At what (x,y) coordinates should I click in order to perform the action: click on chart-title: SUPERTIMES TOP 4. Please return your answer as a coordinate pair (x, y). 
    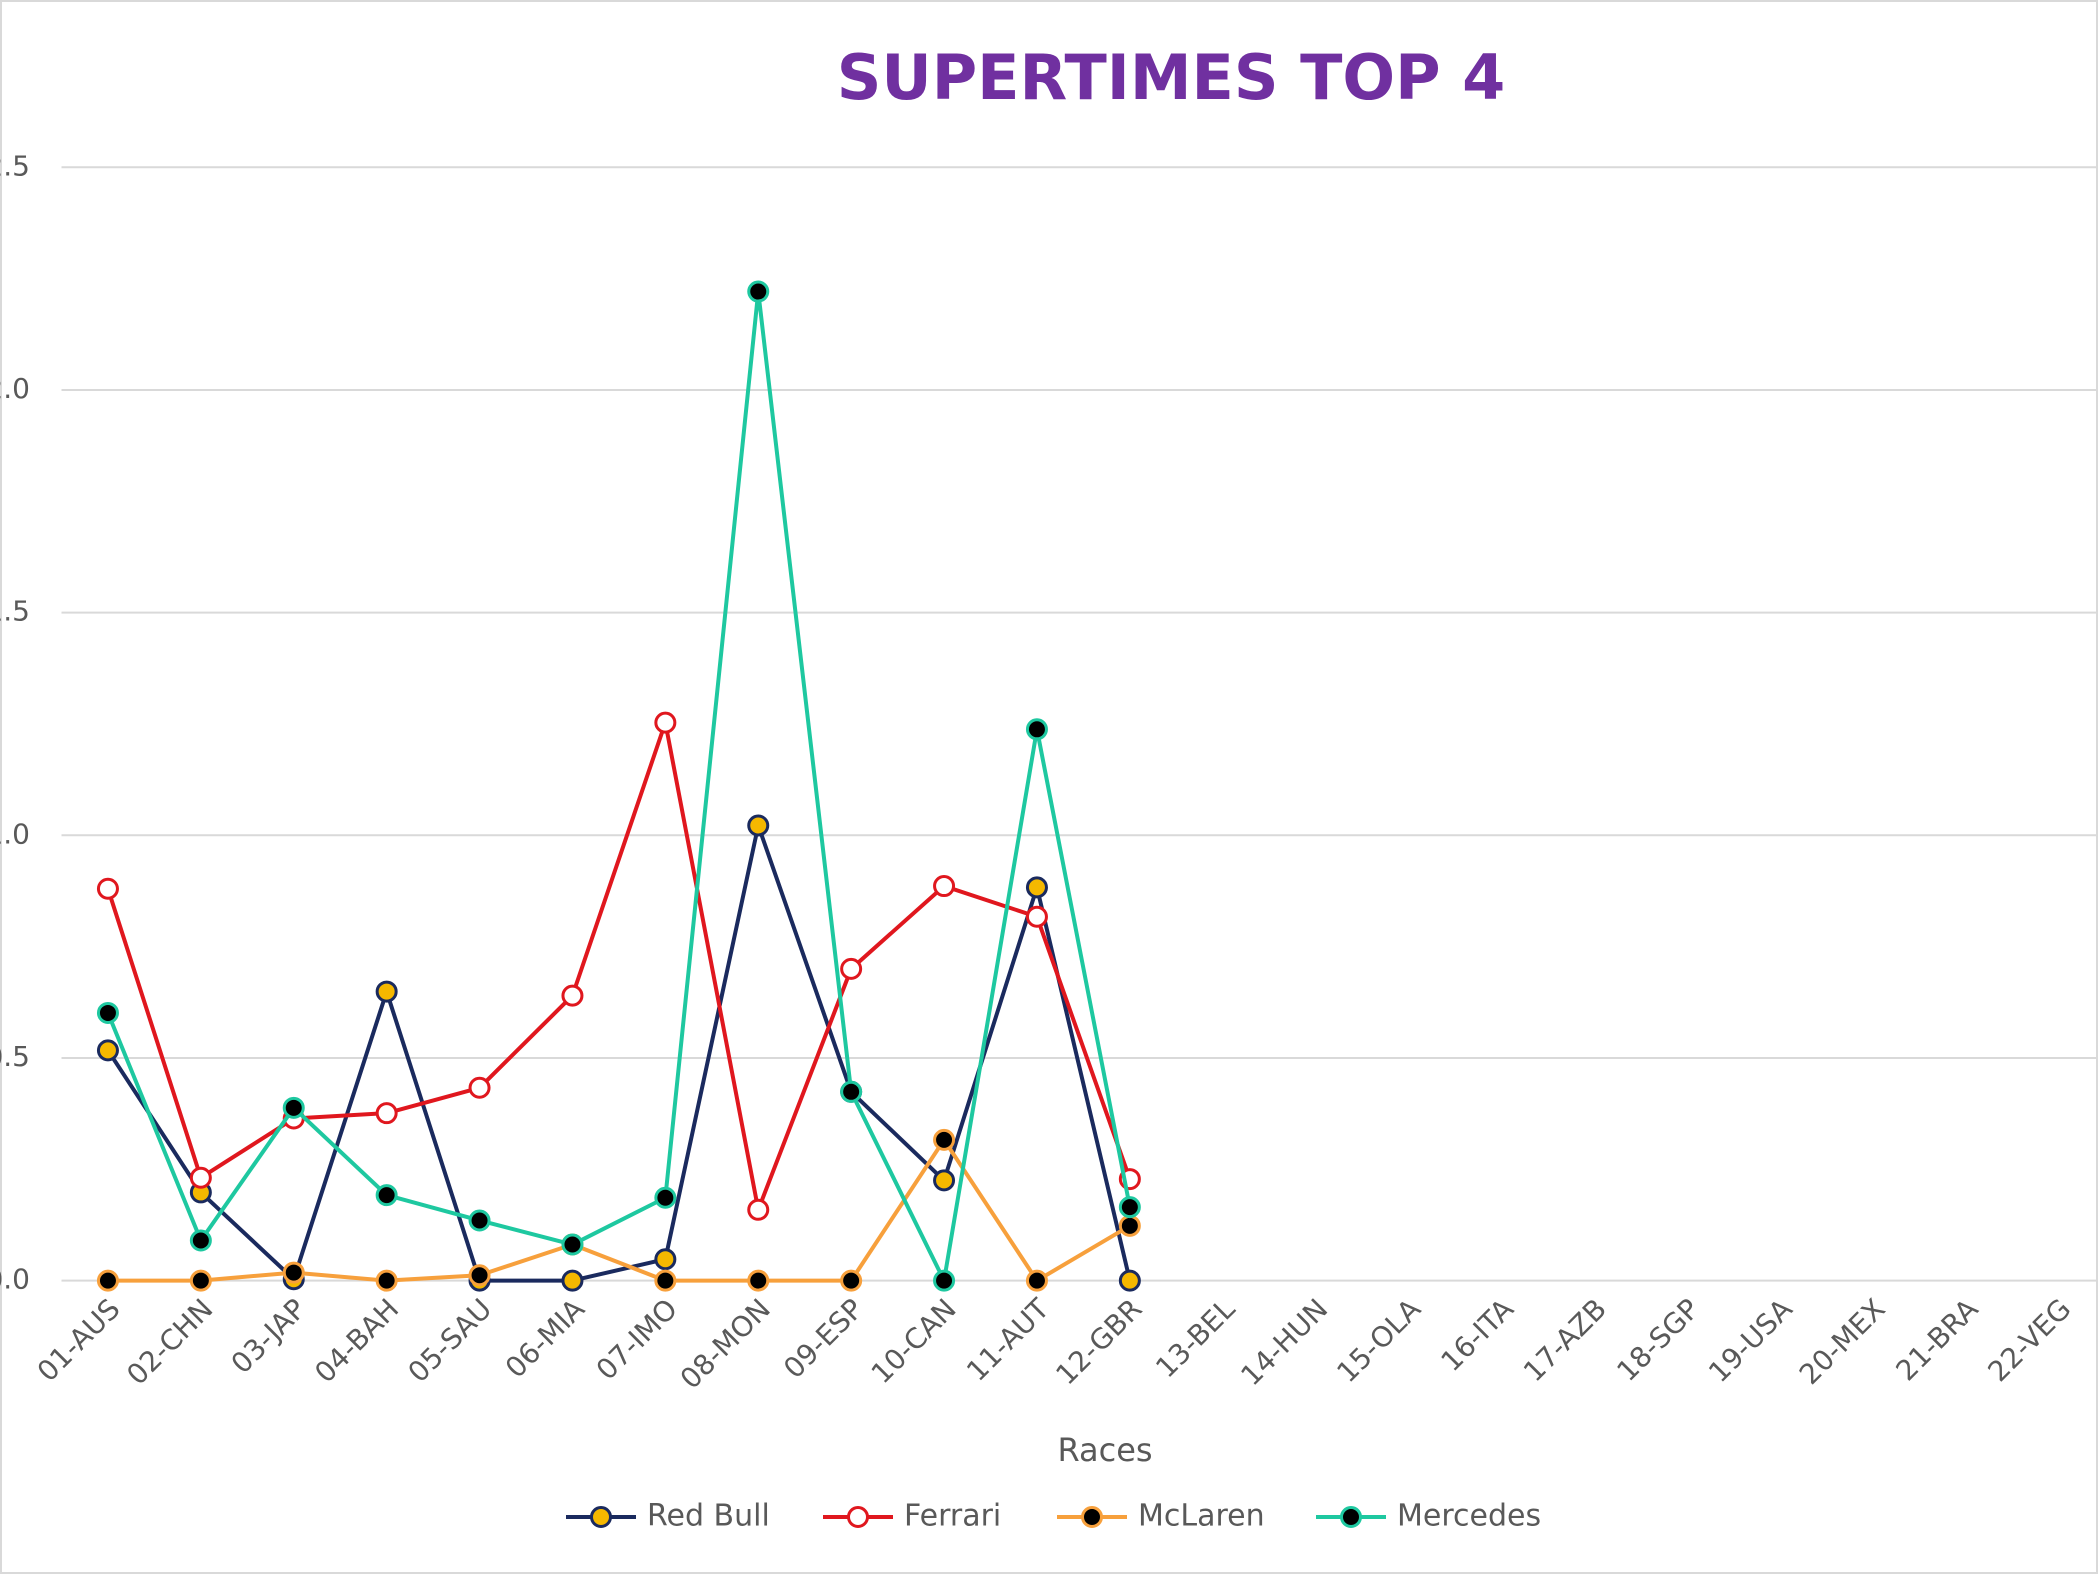
    Looking at the image, I should click on (1171, 77).